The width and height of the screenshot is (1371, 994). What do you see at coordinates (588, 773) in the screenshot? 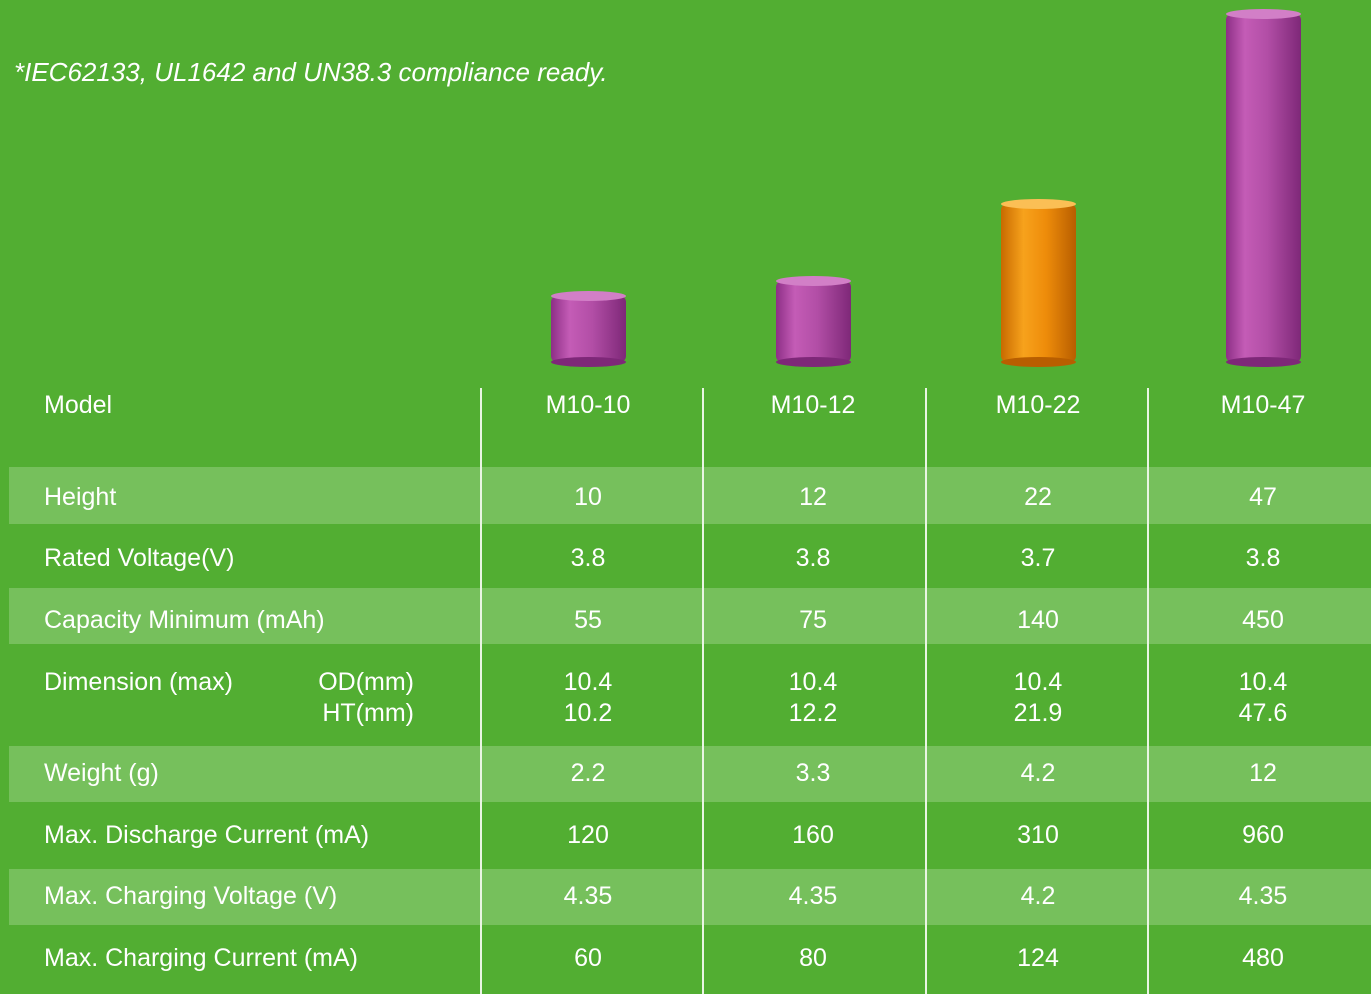
I see `cell-value: 2.2` at bounding box center [588, 773].